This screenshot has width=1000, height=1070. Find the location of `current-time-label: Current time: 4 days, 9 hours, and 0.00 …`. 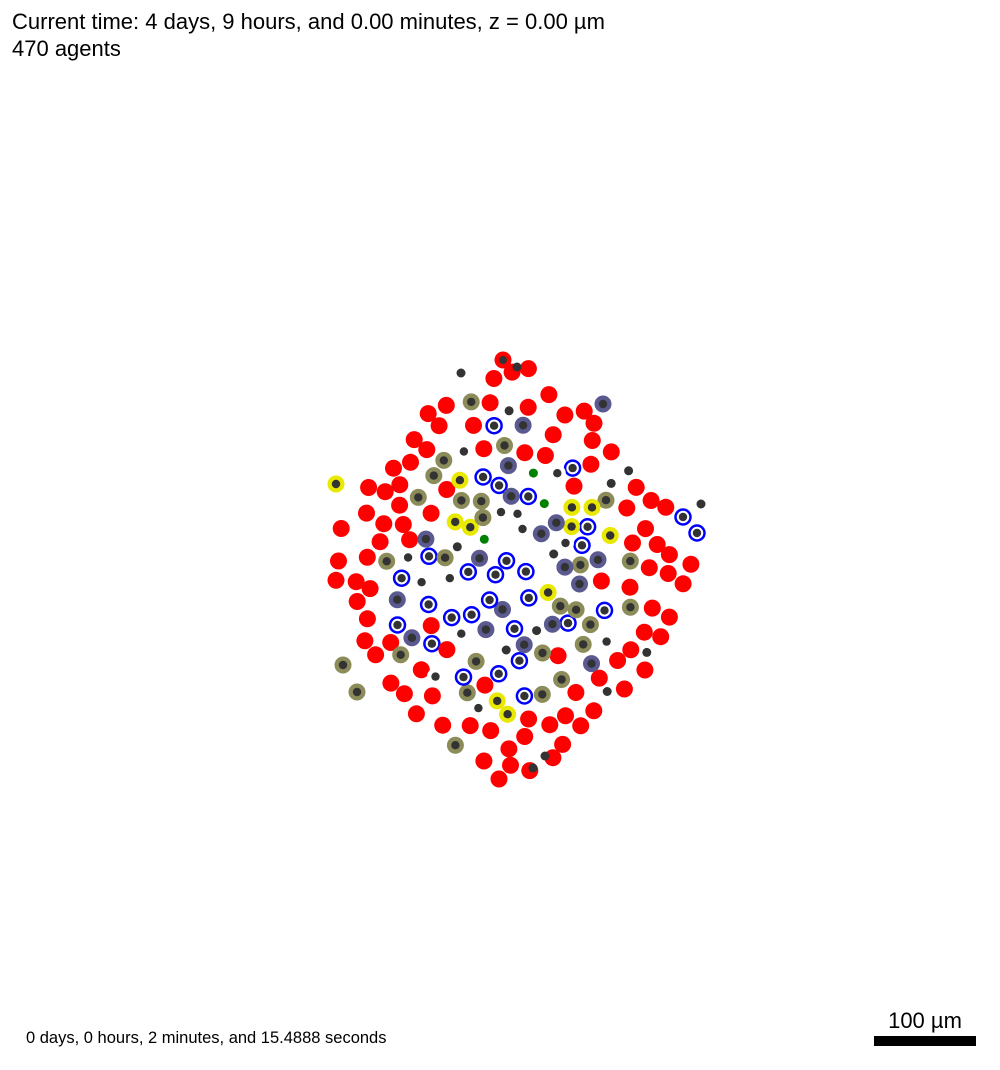

current-time-label: Current time: 4 days, 9 hours, and 0.00 … is located at coordinates (308, 21).